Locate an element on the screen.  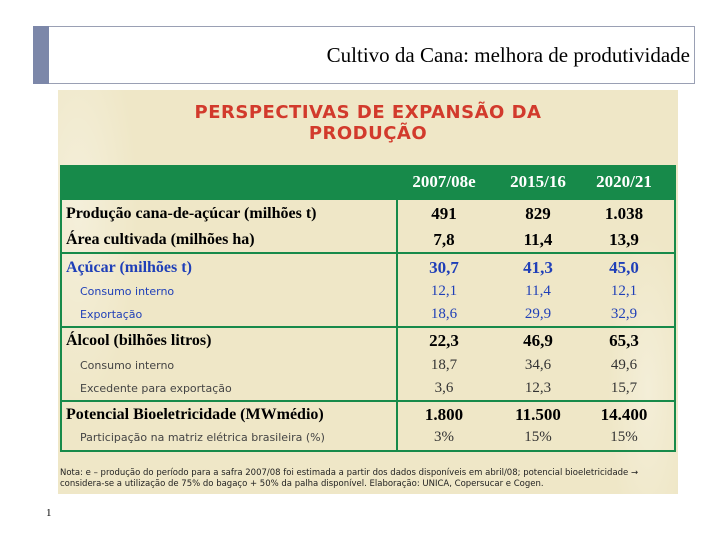
title-bar is located at coordinates (364, 55).